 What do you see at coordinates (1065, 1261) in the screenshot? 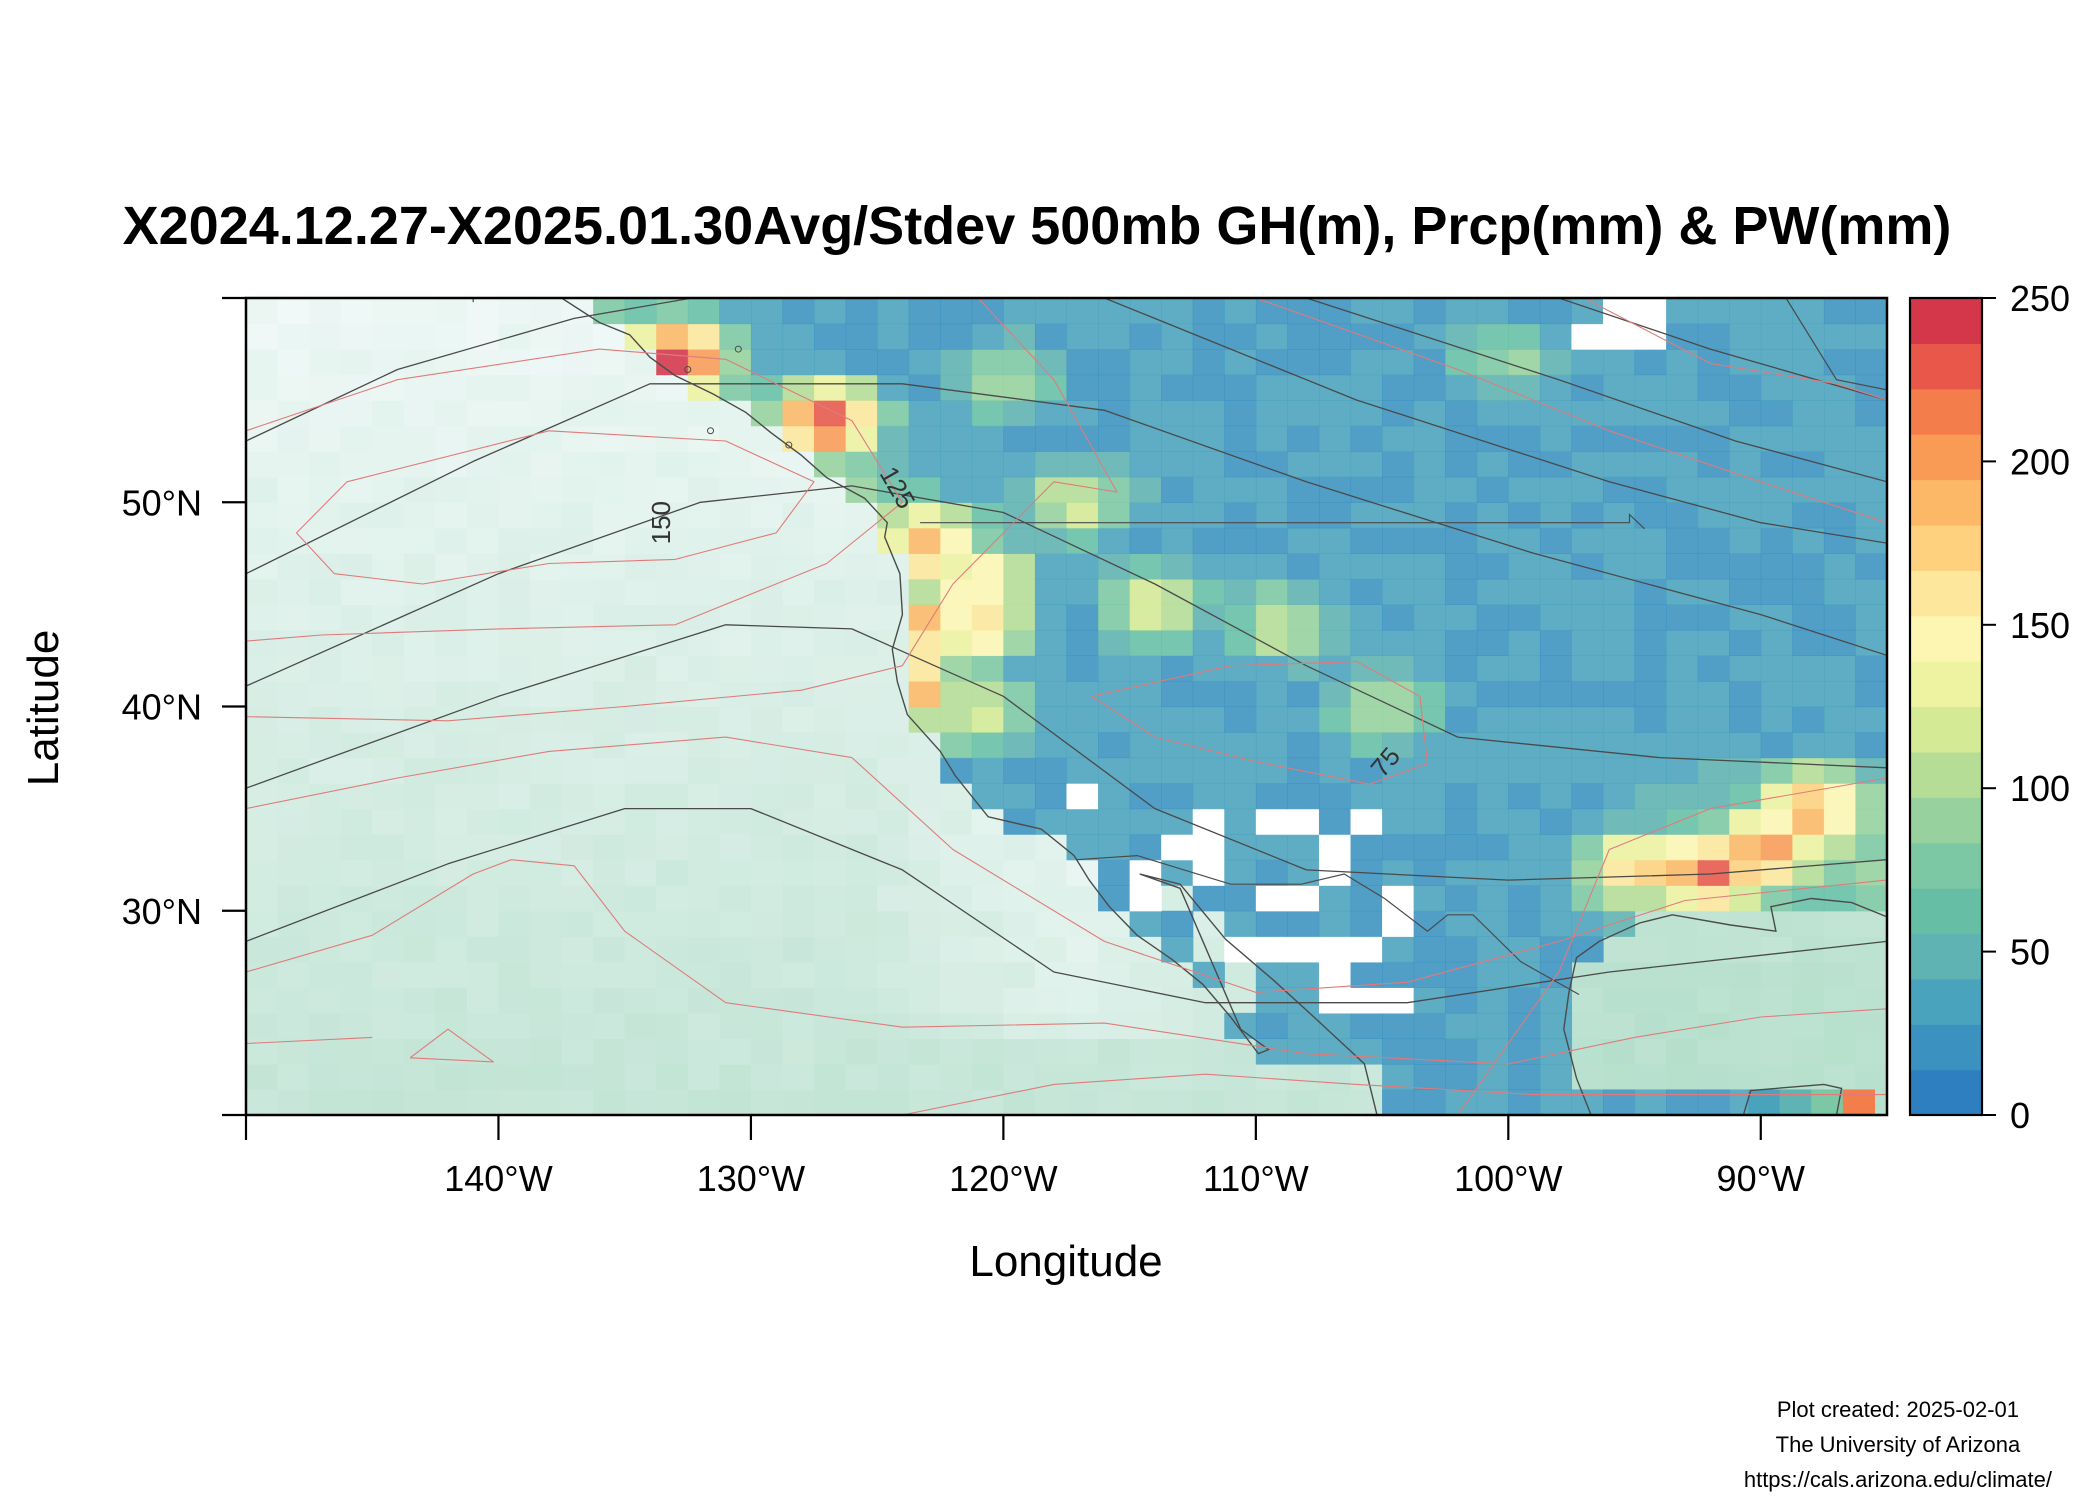
I see `x-axis-label: Longitude` at bounding box center [1065, 1261].